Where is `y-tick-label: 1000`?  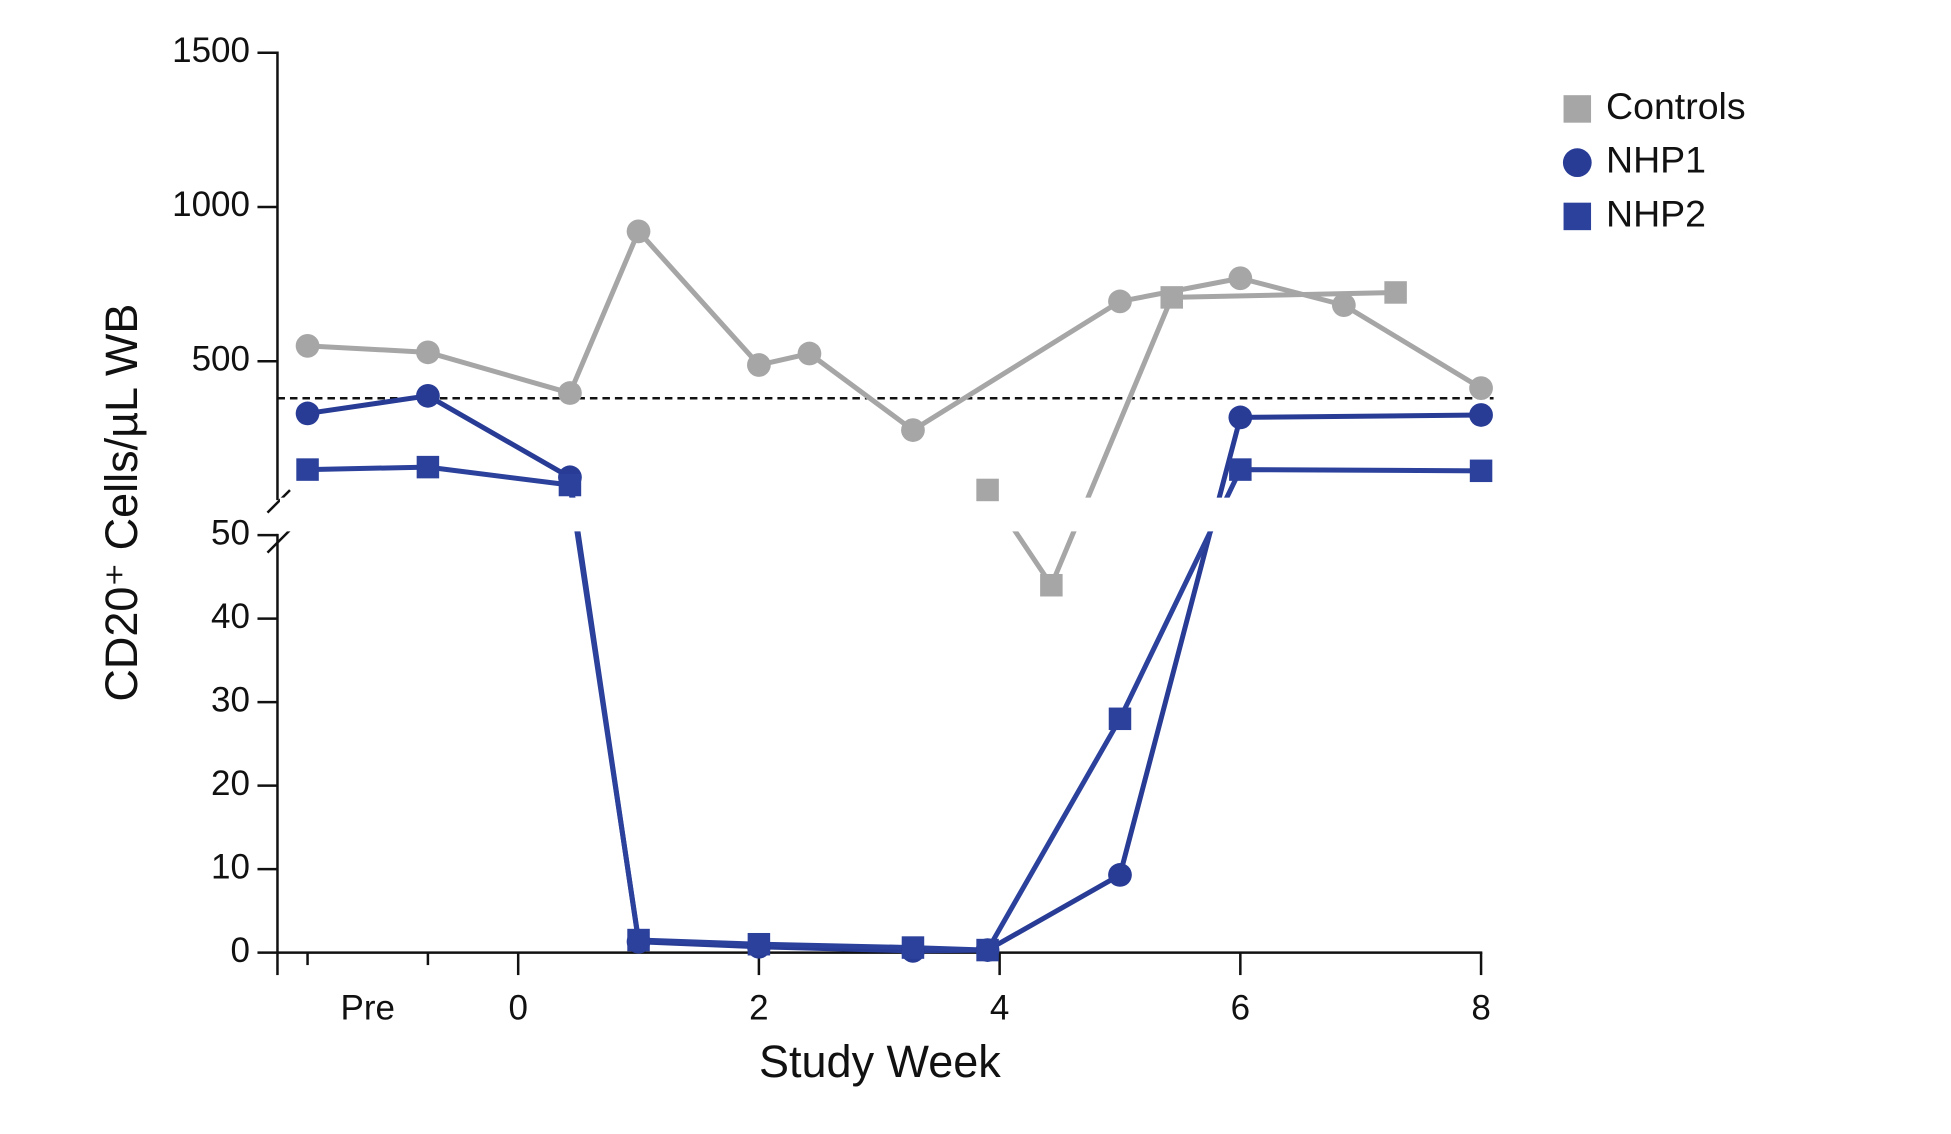
y-tick-label: 1000 is located at coordinates (211, 204).